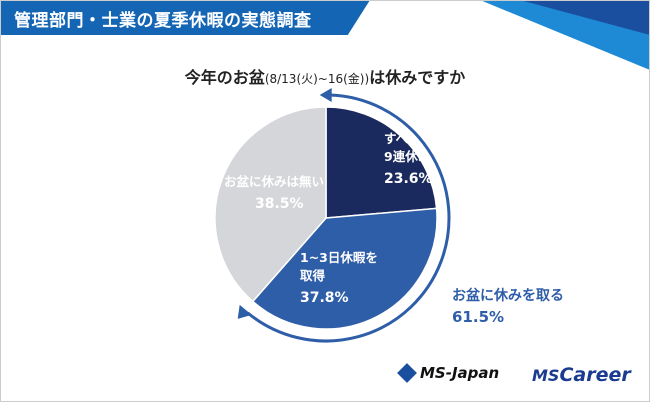 The width and height of the screenshot is (650, 402). Describe the element at coordinates (163, 21) in the screenshot. I see `header-title: 管理部門・士業の夏季休暇の実態調査` at that location.